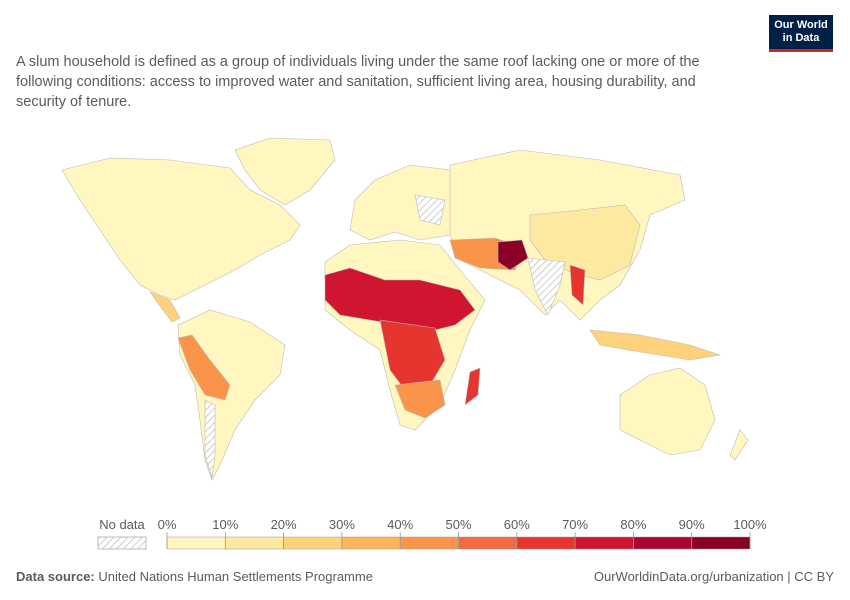 The height and width of the screenshot is (600, 850). What do you see at coordinates (430, 210) in the screenshot?
I see `ukraine` at bounding box center [430, 210].